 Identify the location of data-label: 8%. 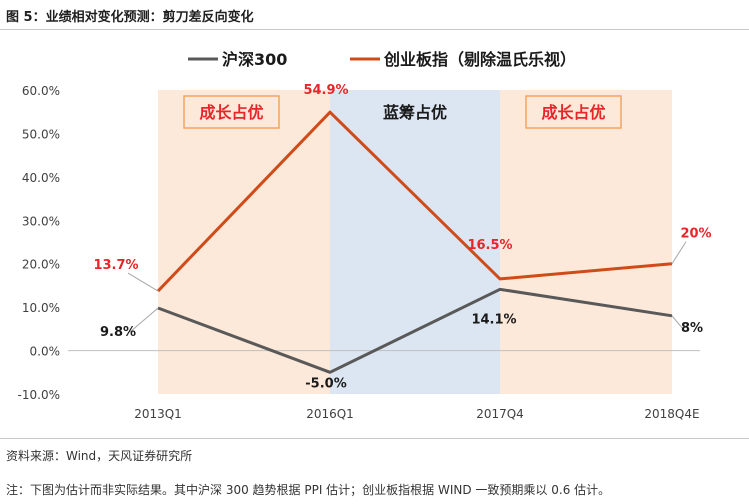
(692, 328).